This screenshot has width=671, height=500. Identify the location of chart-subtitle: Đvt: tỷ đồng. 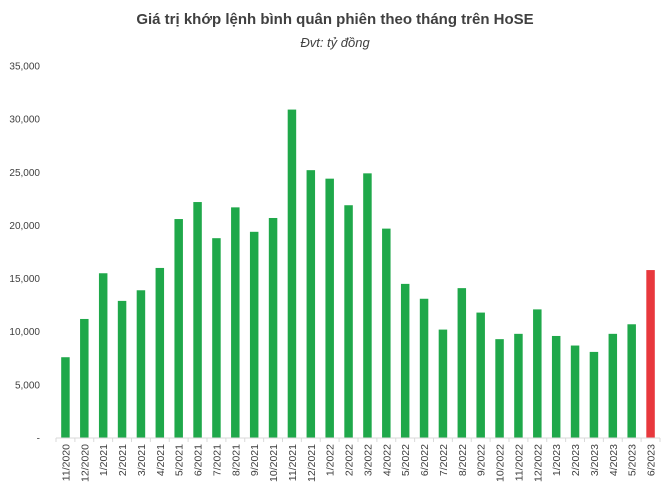
(335, 42).